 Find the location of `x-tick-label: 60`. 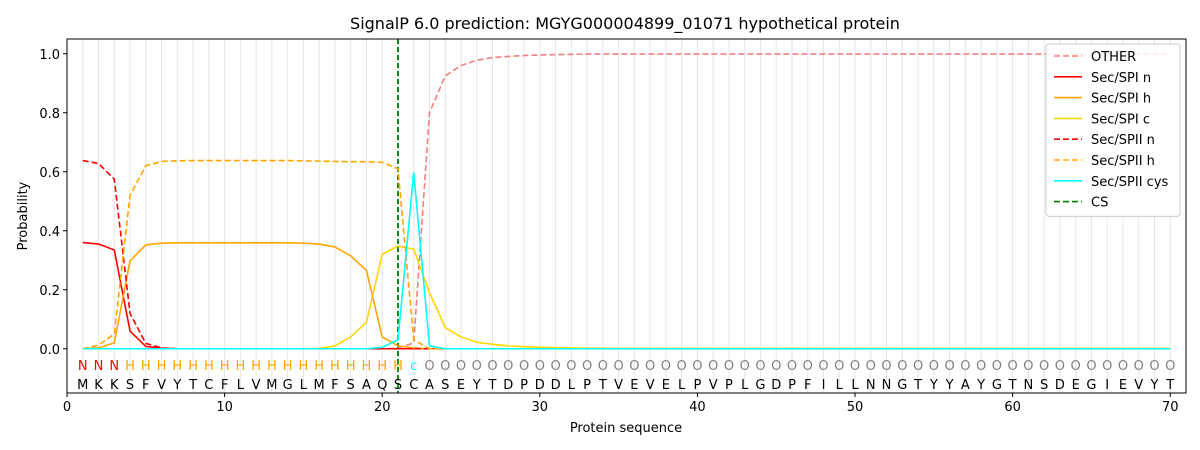

x-tick-label: 60 is located at coordinates (1012, 407).